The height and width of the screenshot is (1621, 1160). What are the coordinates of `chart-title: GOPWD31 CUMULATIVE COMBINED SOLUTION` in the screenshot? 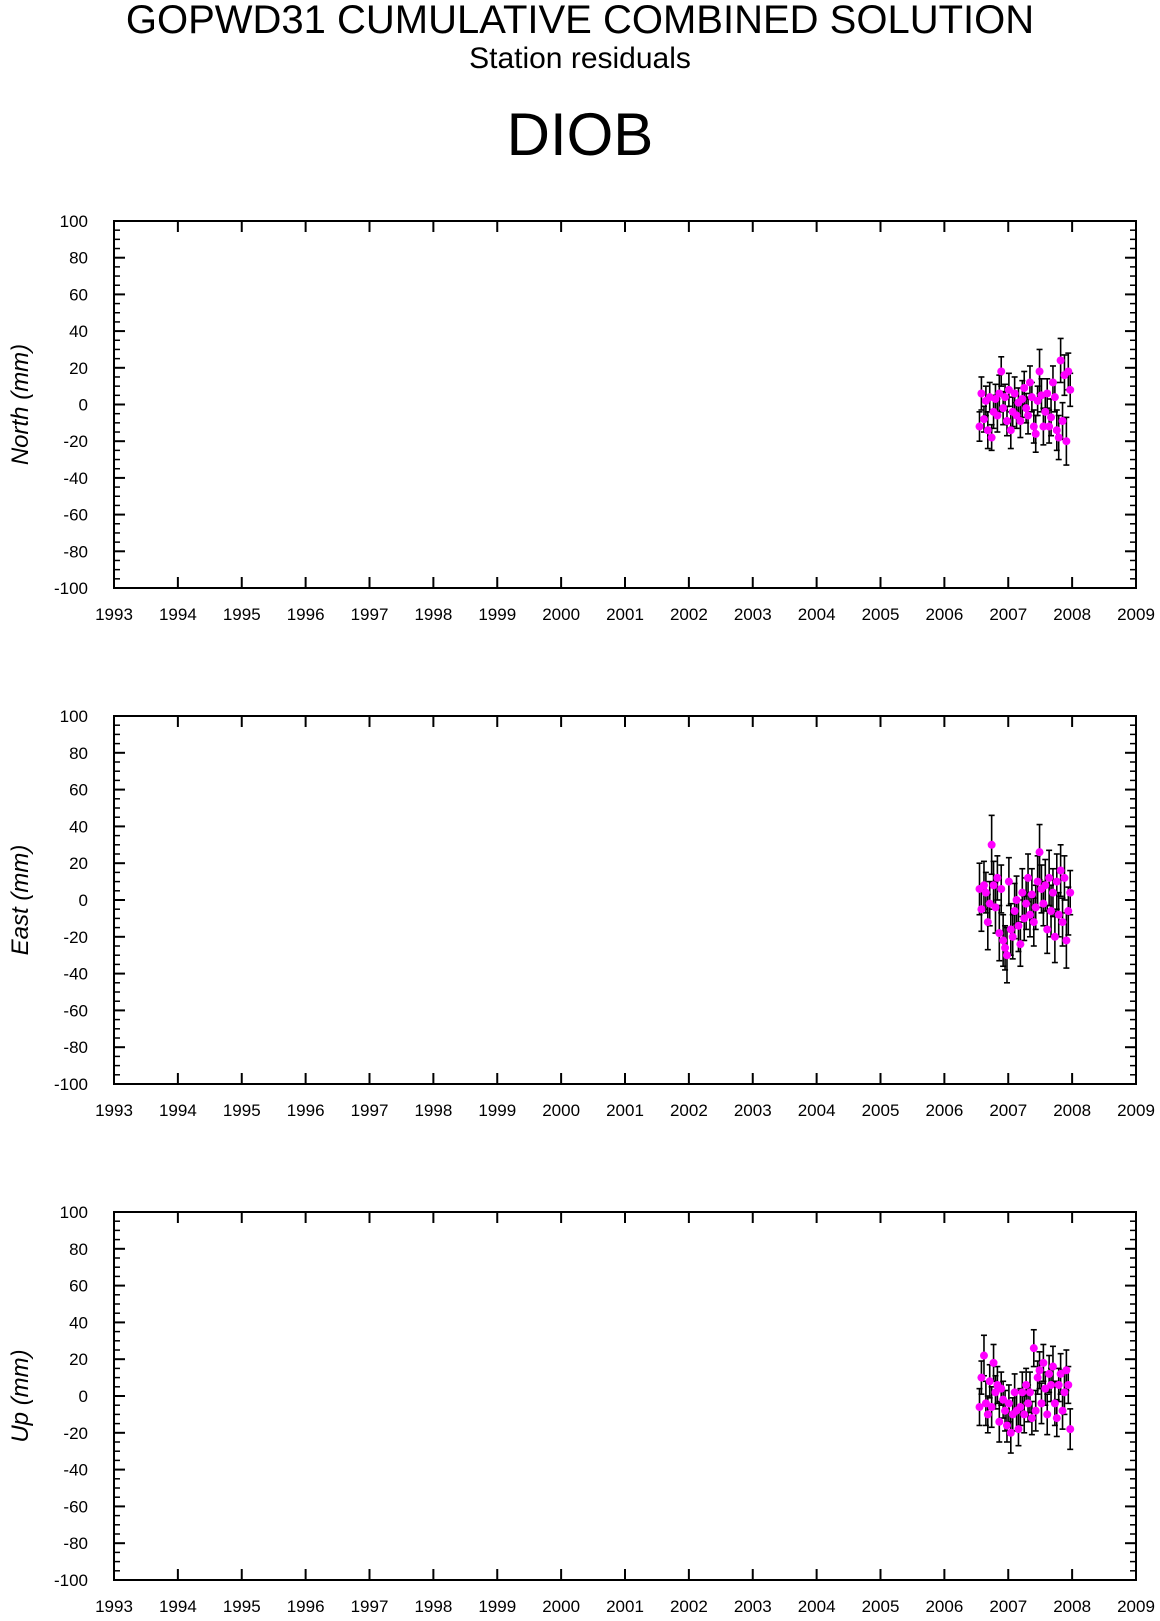 It's located at (580, 21).